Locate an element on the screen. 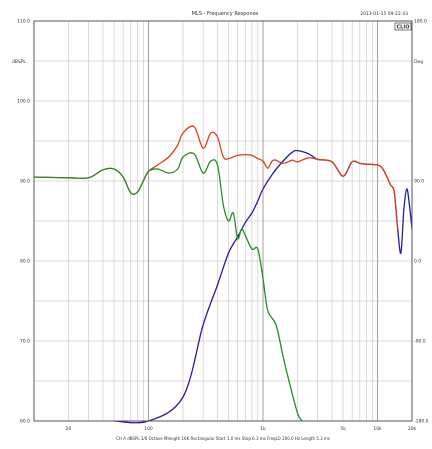 The image size is (432, 449). y-tick-label: 80.0 is located at coordinates (25, 262).